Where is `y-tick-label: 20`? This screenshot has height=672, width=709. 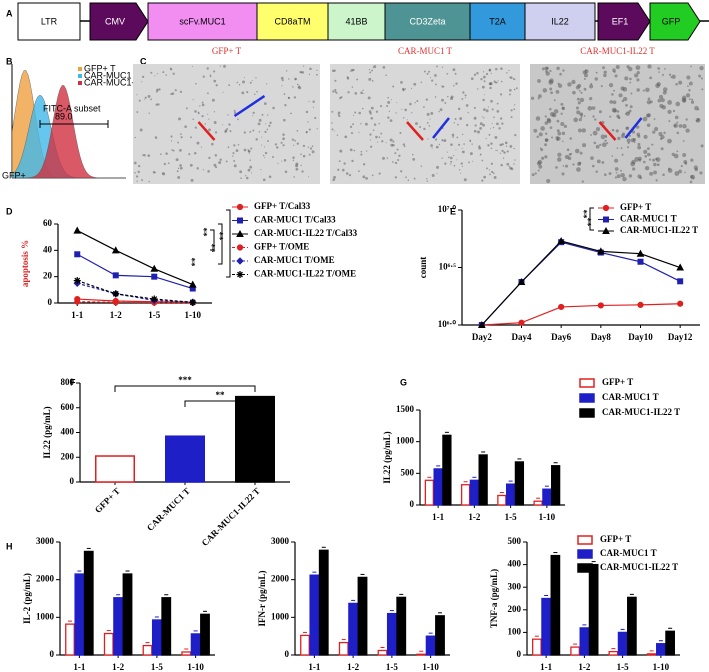
y-tick-label: 20 is located at coordinates (48, 276).